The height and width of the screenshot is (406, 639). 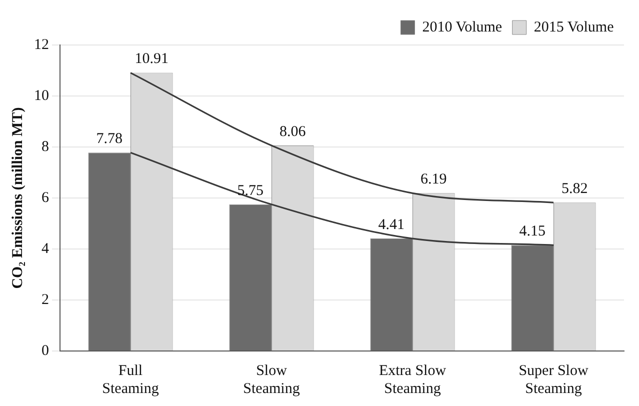 I want to click on y-axis-title: CO₂ Emissions (million MT), so click(x=18, y=198).